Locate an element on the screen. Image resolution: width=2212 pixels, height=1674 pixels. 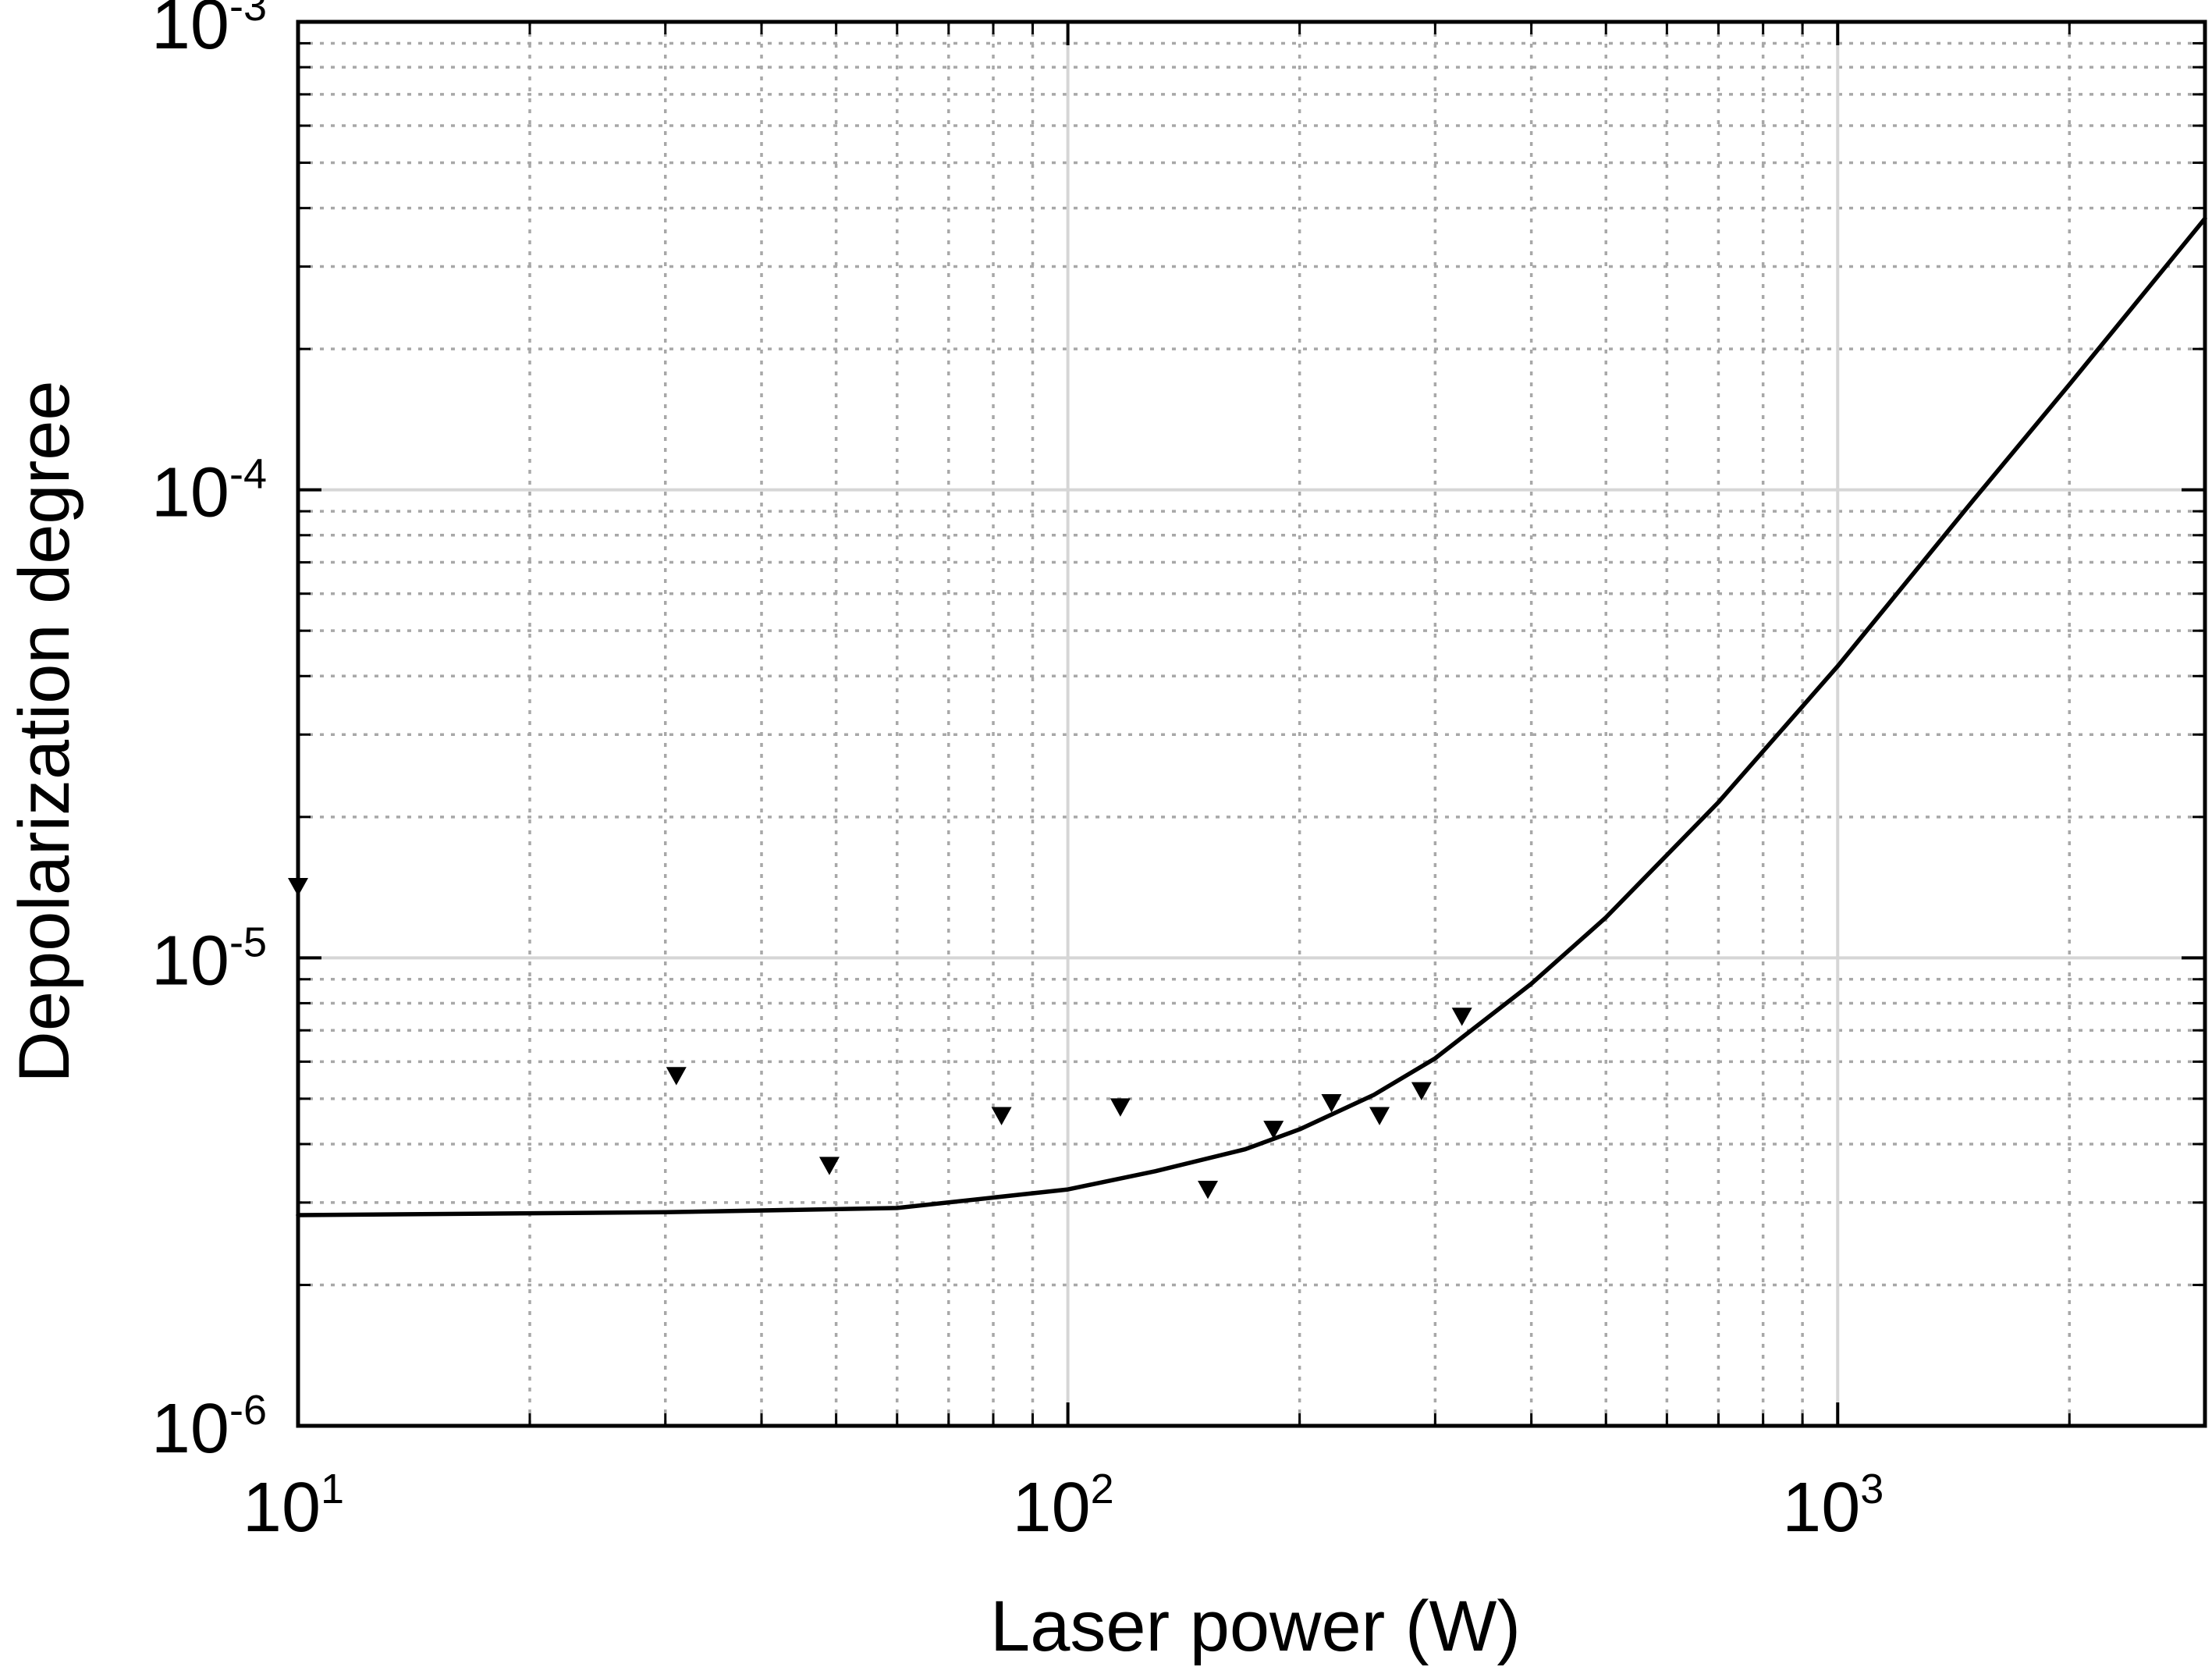
y-axis-label: Depolarization degree is located at coordinates (44, 731).